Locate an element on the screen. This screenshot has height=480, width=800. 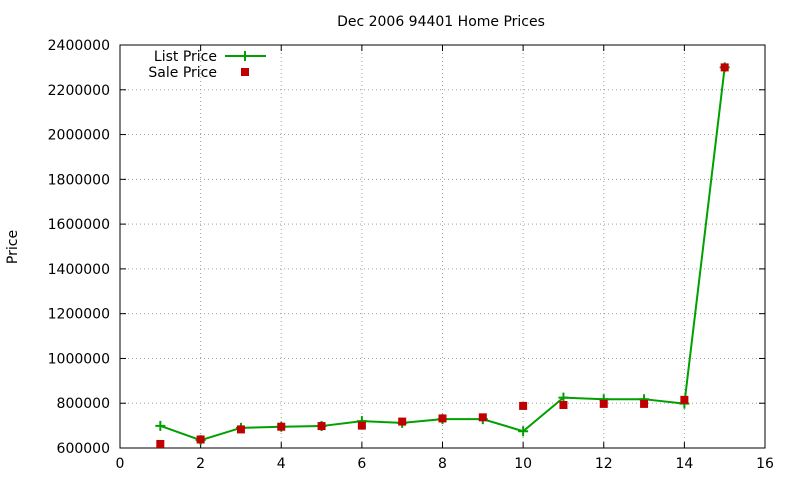
x-tick-label: 10 is located at coordinates (523, 464).